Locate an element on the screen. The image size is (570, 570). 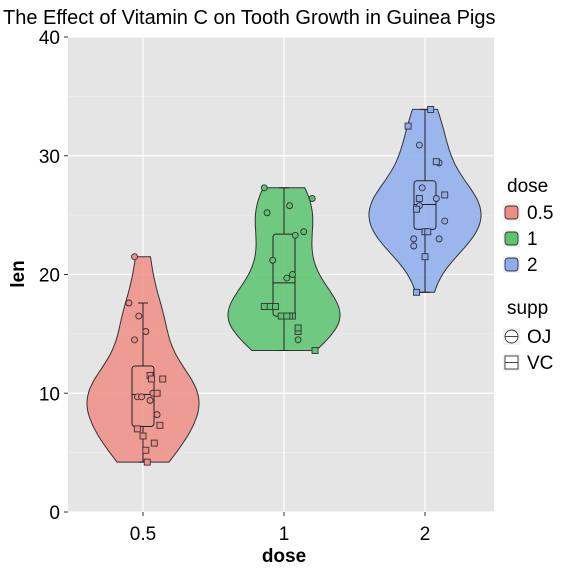
x-tick-label: 0.5 is located at coordinates (143, 534).